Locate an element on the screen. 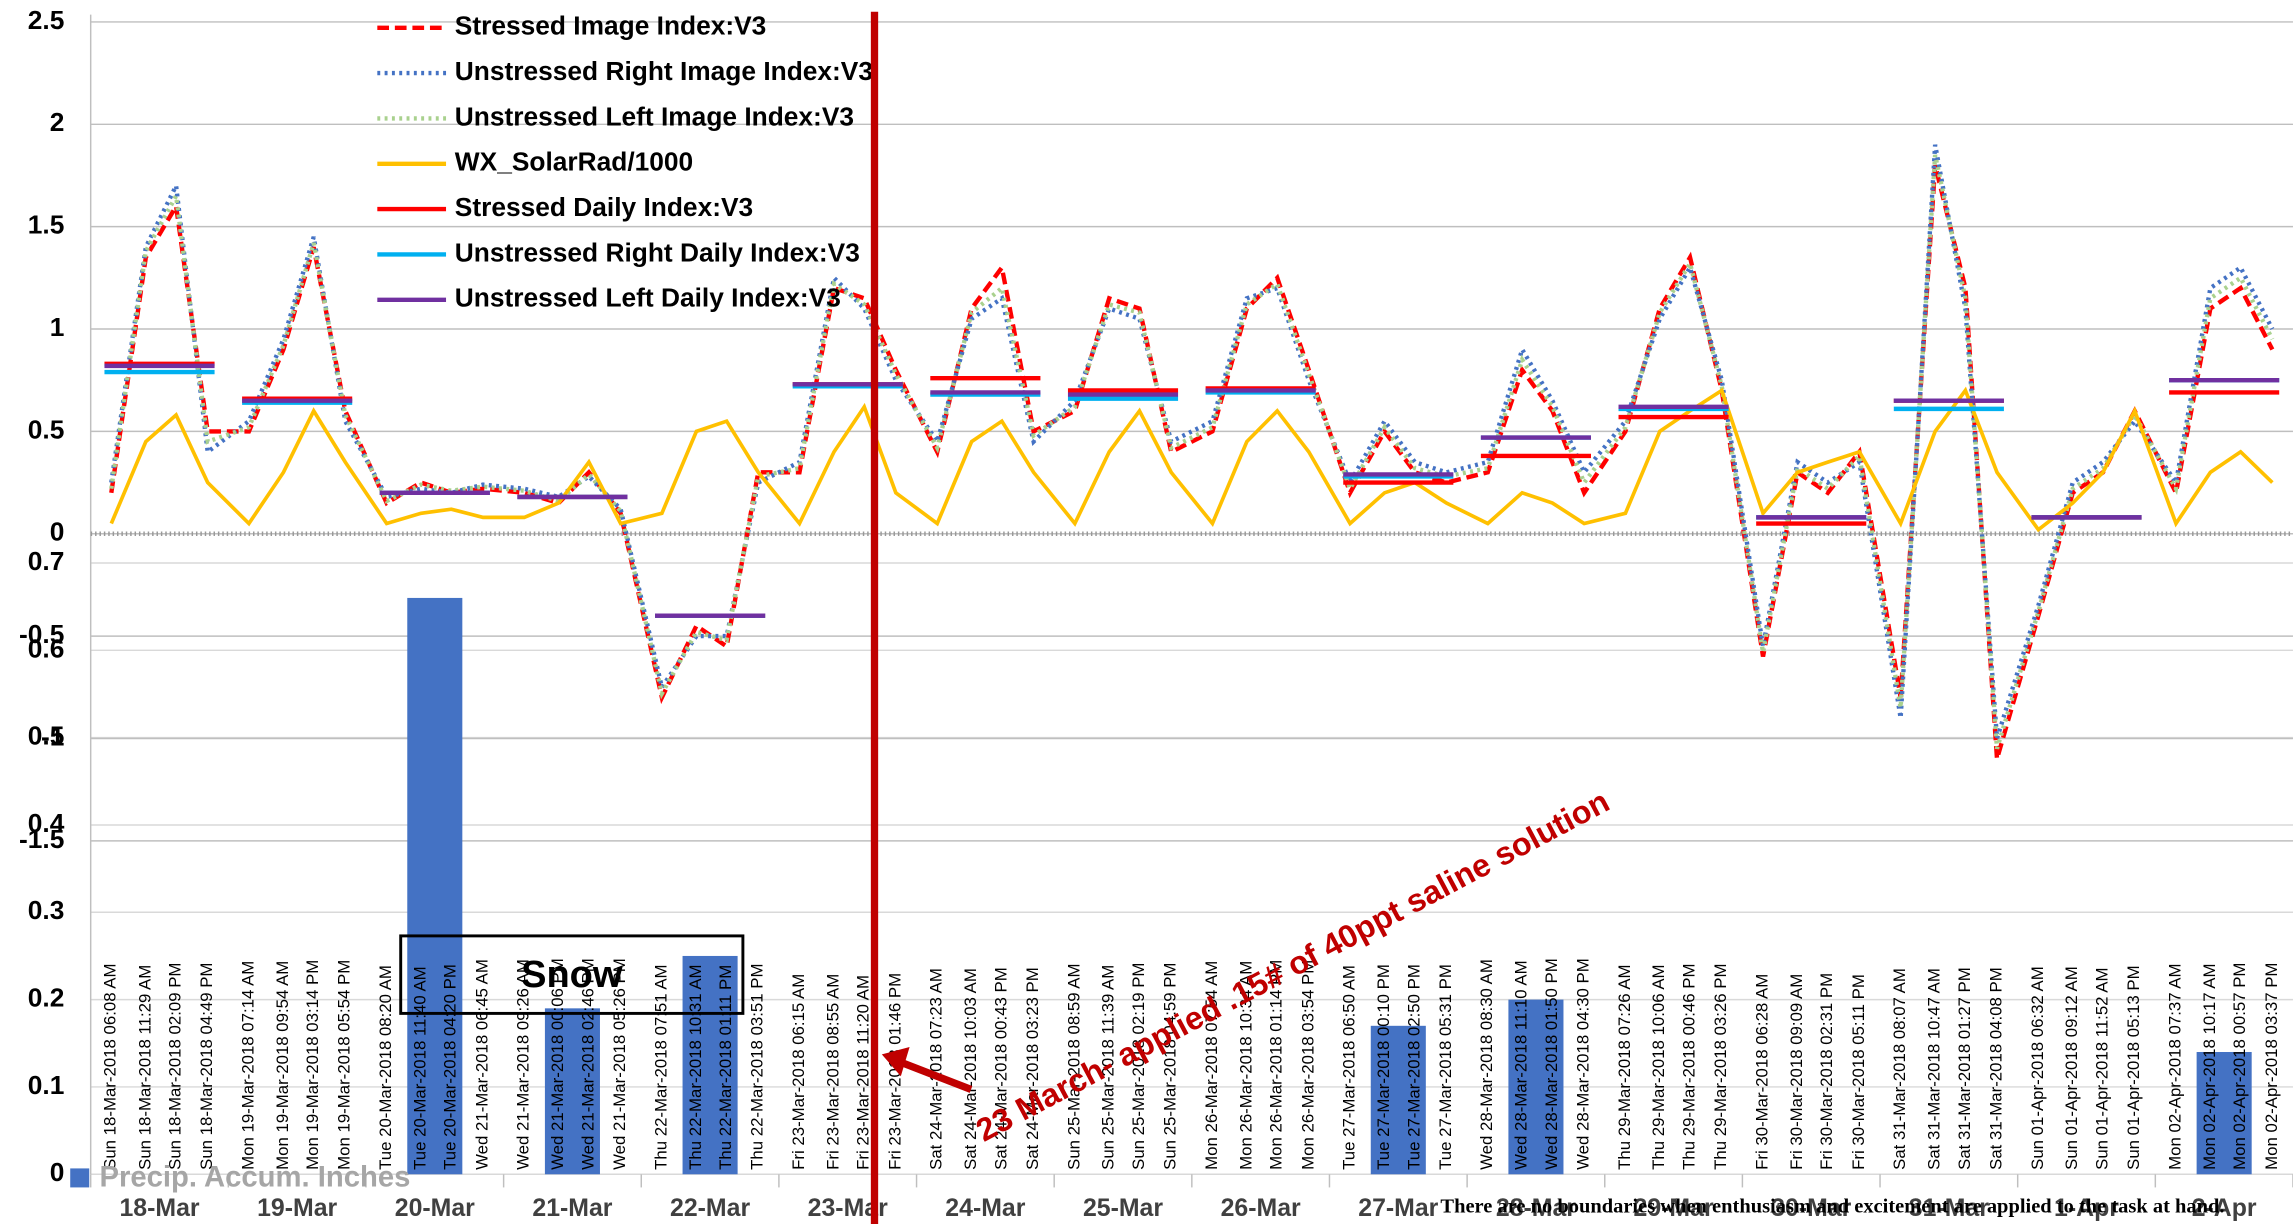 The height and width of the screenshot is (1230, 2293). x-tick-label: Mon 26-Mar-2018 10:34 AM is located at coordinates (1245, 1065).